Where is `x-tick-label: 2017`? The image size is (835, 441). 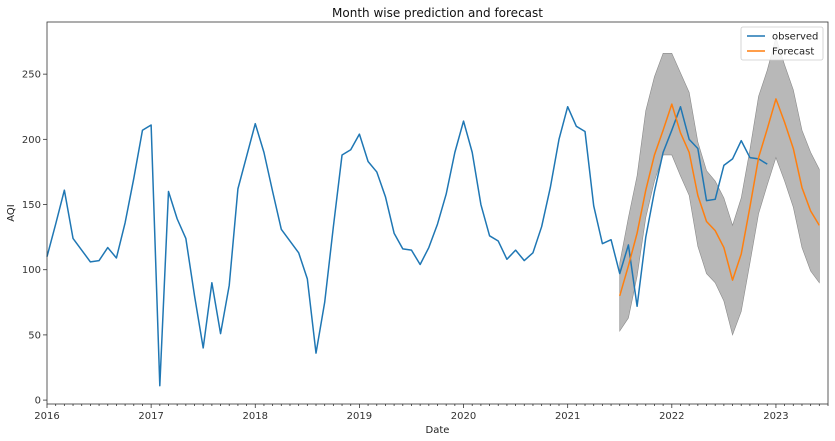 x-tick-label: 2017 is located at coordinates (150, 416).